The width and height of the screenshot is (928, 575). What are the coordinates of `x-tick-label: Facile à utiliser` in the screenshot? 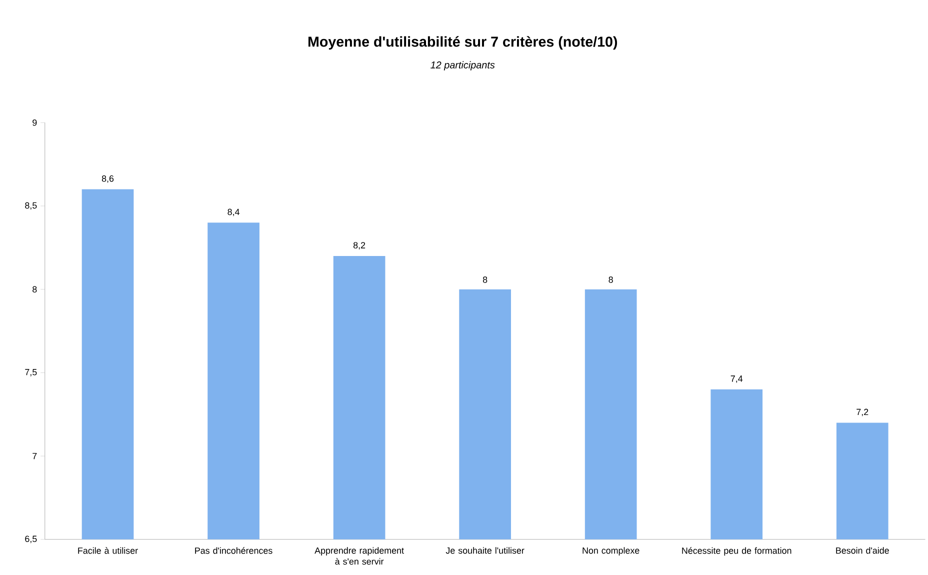 It's located at (108, 550).